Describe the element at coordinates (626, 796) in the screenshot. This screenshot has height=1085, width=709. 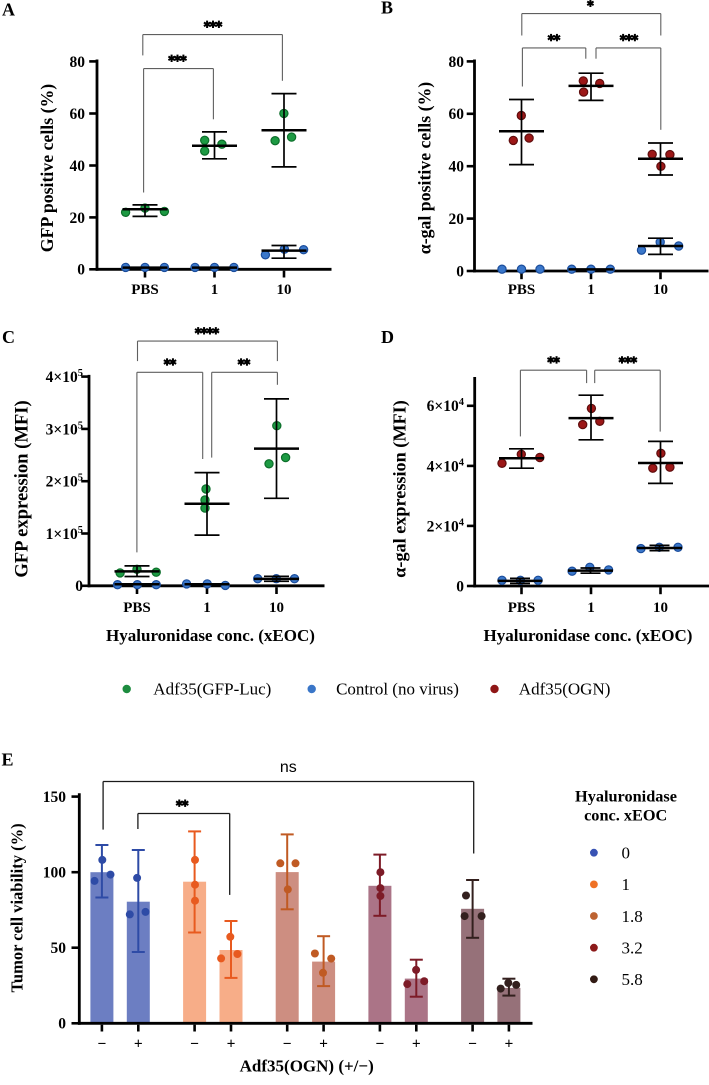
I see `svg-text: Hyaluronidase` at that location.